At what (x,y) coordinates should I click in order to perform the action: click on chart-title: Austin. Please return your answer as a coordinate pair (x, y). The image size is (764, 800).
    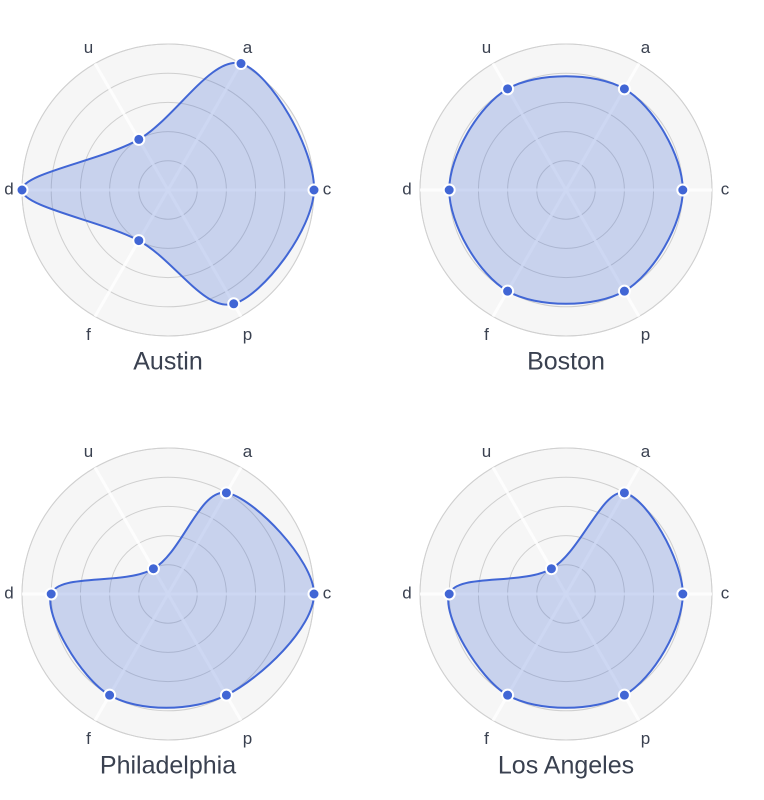
    Looking at the image, I should click on (167, 362).